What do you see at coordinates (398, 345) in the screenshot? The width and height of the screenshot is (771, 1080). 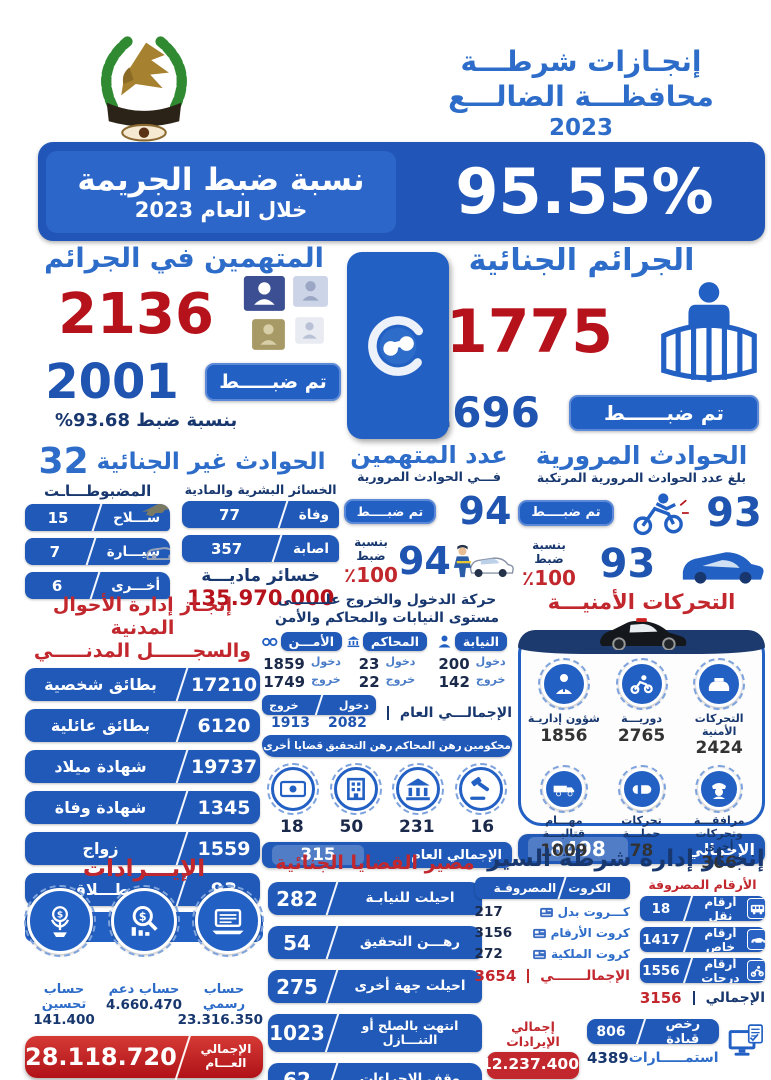 I see `crime-emblem-phone` at bounding box center [398, 345].